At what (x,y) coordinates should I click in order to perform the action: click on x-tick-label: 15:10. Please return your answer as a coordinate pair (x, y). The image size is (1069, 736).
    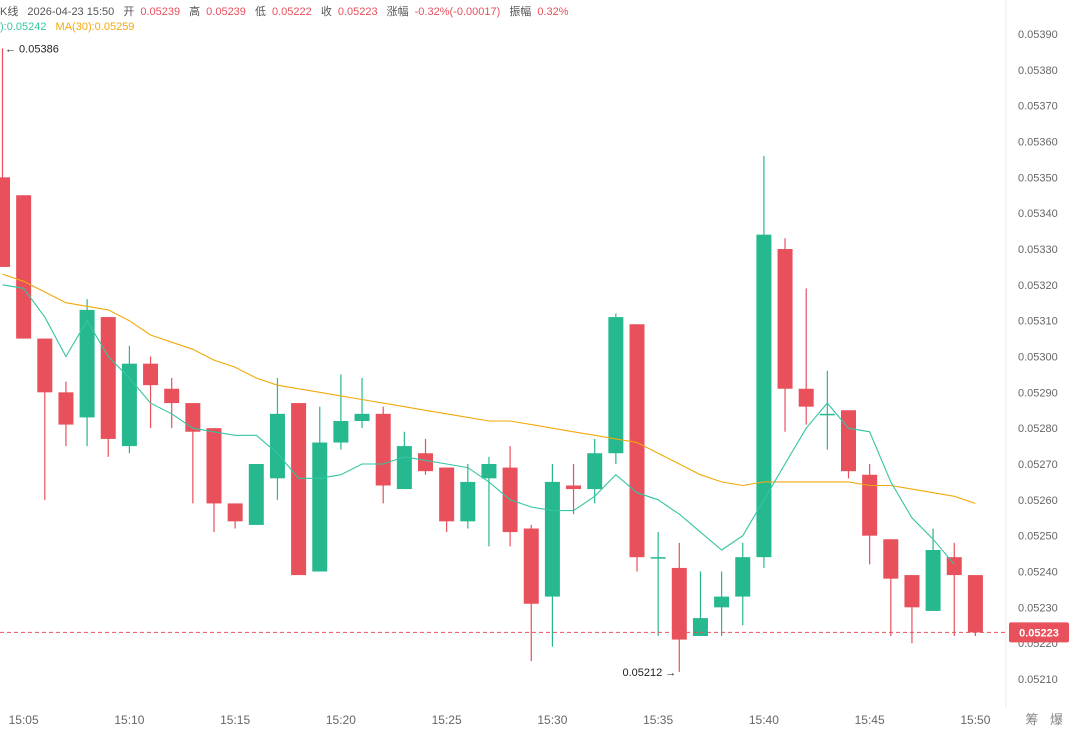
    Looking at the image, I should click on (129, 720).